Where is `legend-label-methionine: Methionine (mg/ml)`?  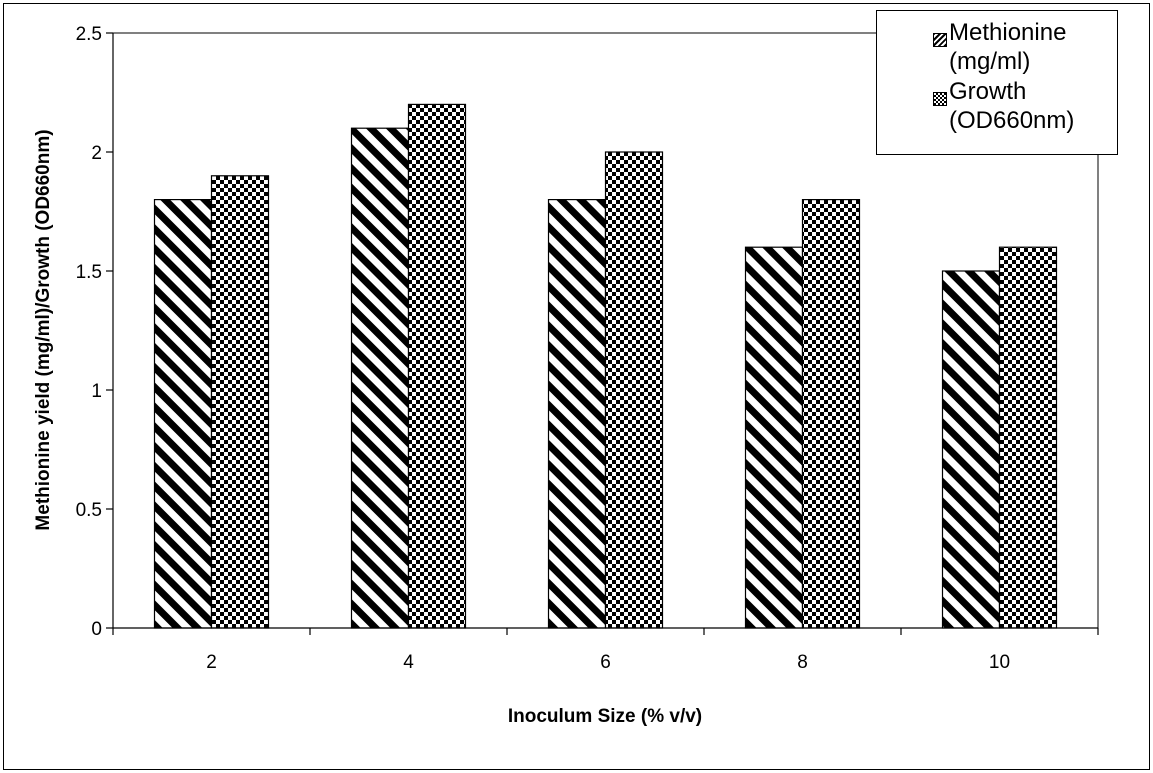
legend-label-methionine: Methionine (mg/ml) is located at coordinates (1008, 47).